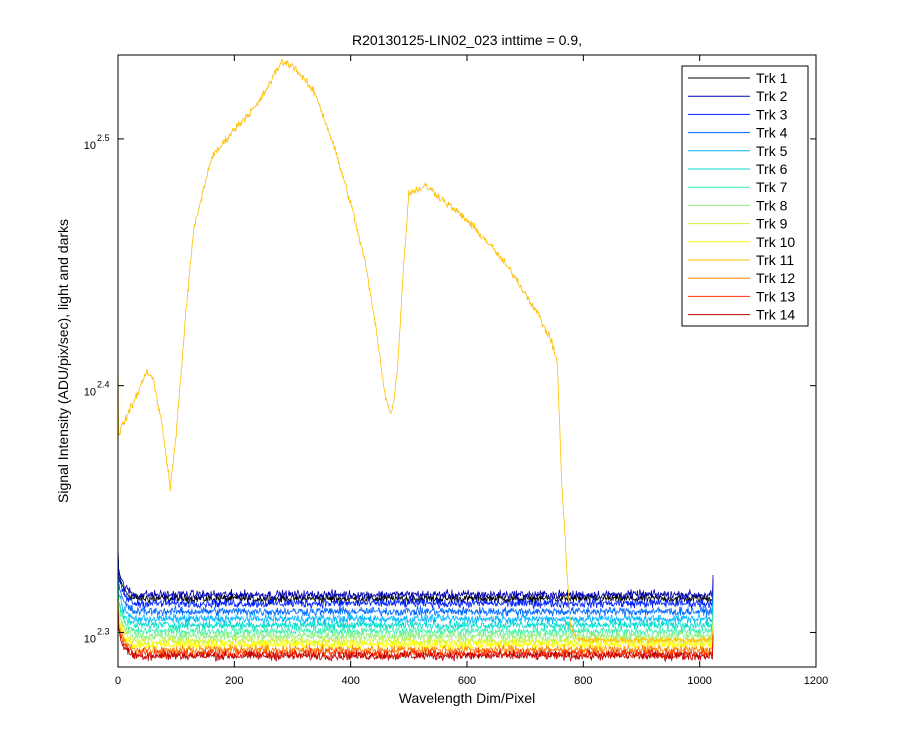 The height and width of the screenshot is (750, 900). I want to click on legend-label: Trk 1, so click(772, 78).